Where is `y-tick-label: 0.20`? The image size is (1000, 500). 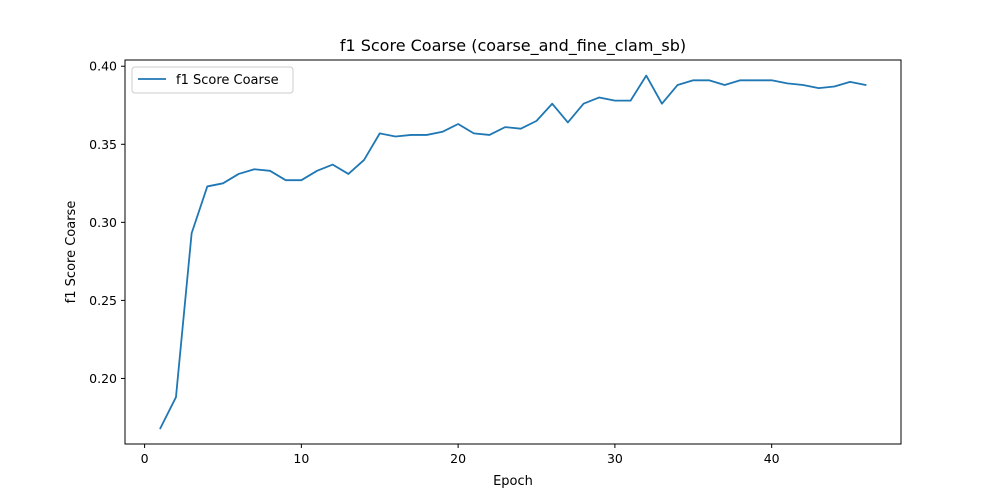 y-tick-label: 0.20 is located at coordinates (103, 378).